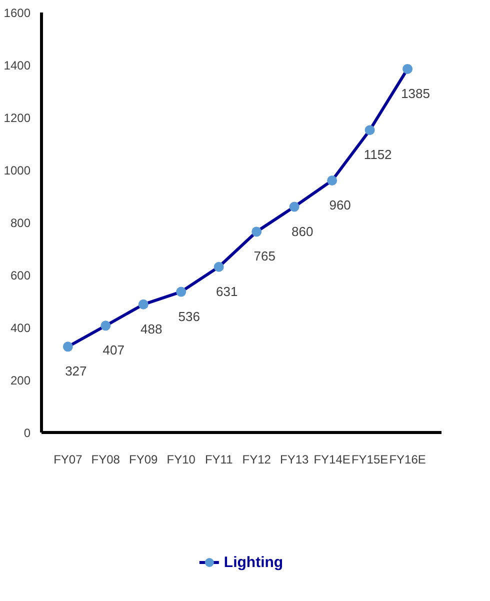  What do you see at coordinates (332, 459) in the screenshot?
I see `x-tick-label: FY14E` at bounding box center [332, 459].